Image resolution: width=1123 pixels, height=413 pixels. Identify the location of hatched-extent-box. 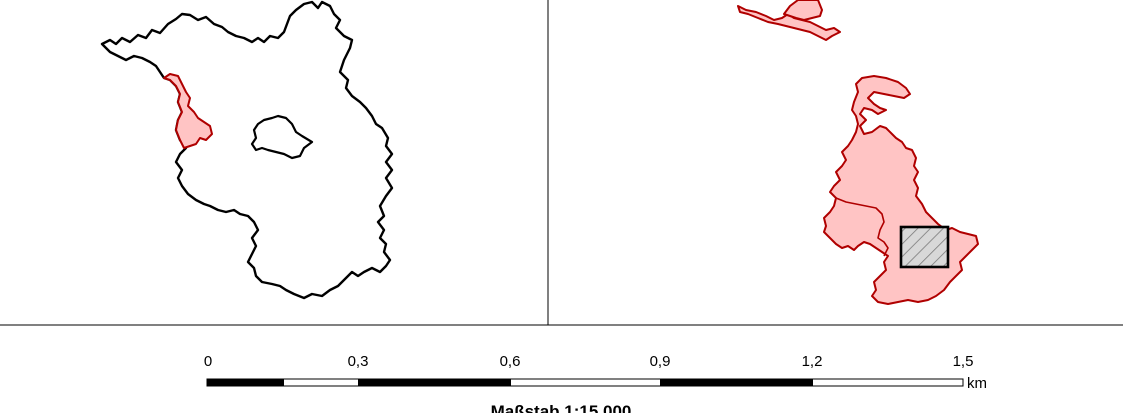
(924, 247).